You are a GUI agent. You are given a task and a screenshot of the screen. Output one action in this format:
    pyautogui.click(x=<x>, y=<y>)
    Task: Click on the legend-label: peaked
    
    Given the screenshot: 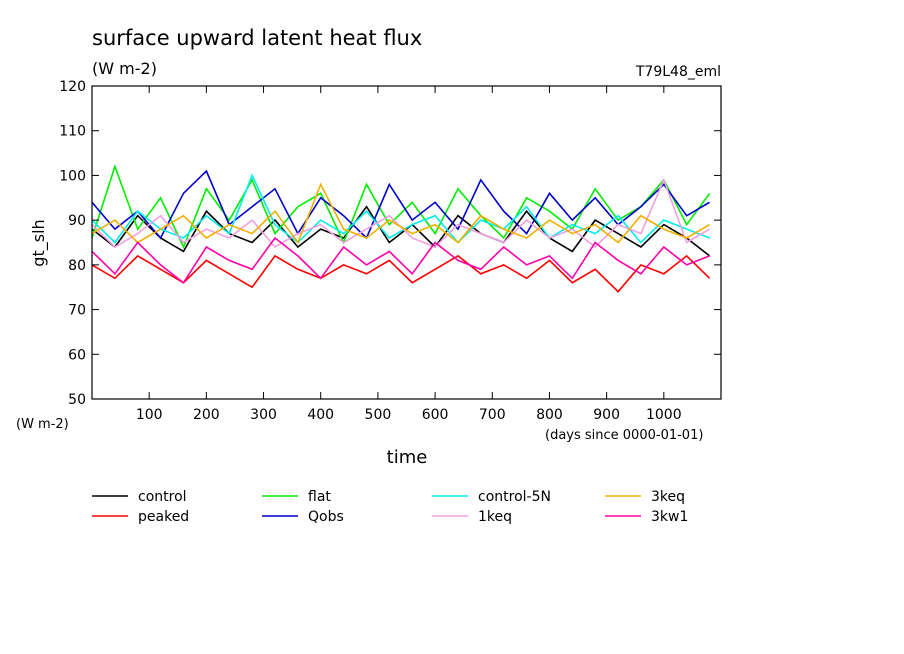 What is the action you would take?
    pyautogui.click(x=163, y=517)
    